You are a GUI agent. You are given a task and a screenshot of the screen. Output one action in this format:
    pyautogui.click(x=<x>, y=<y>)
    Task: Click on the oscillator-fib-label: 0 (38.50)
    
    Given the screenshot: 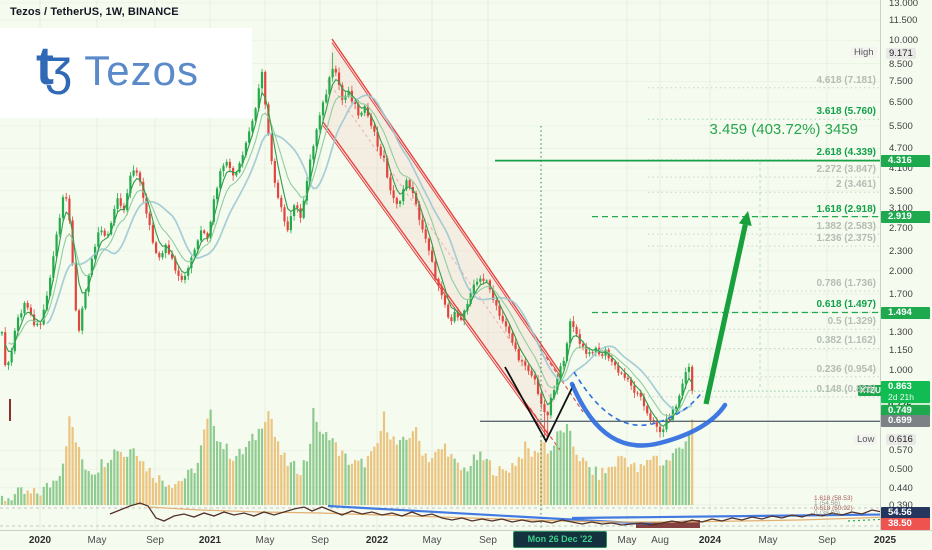 What is the action you would take?
    pyautogui.click(x=827, y=513)
    